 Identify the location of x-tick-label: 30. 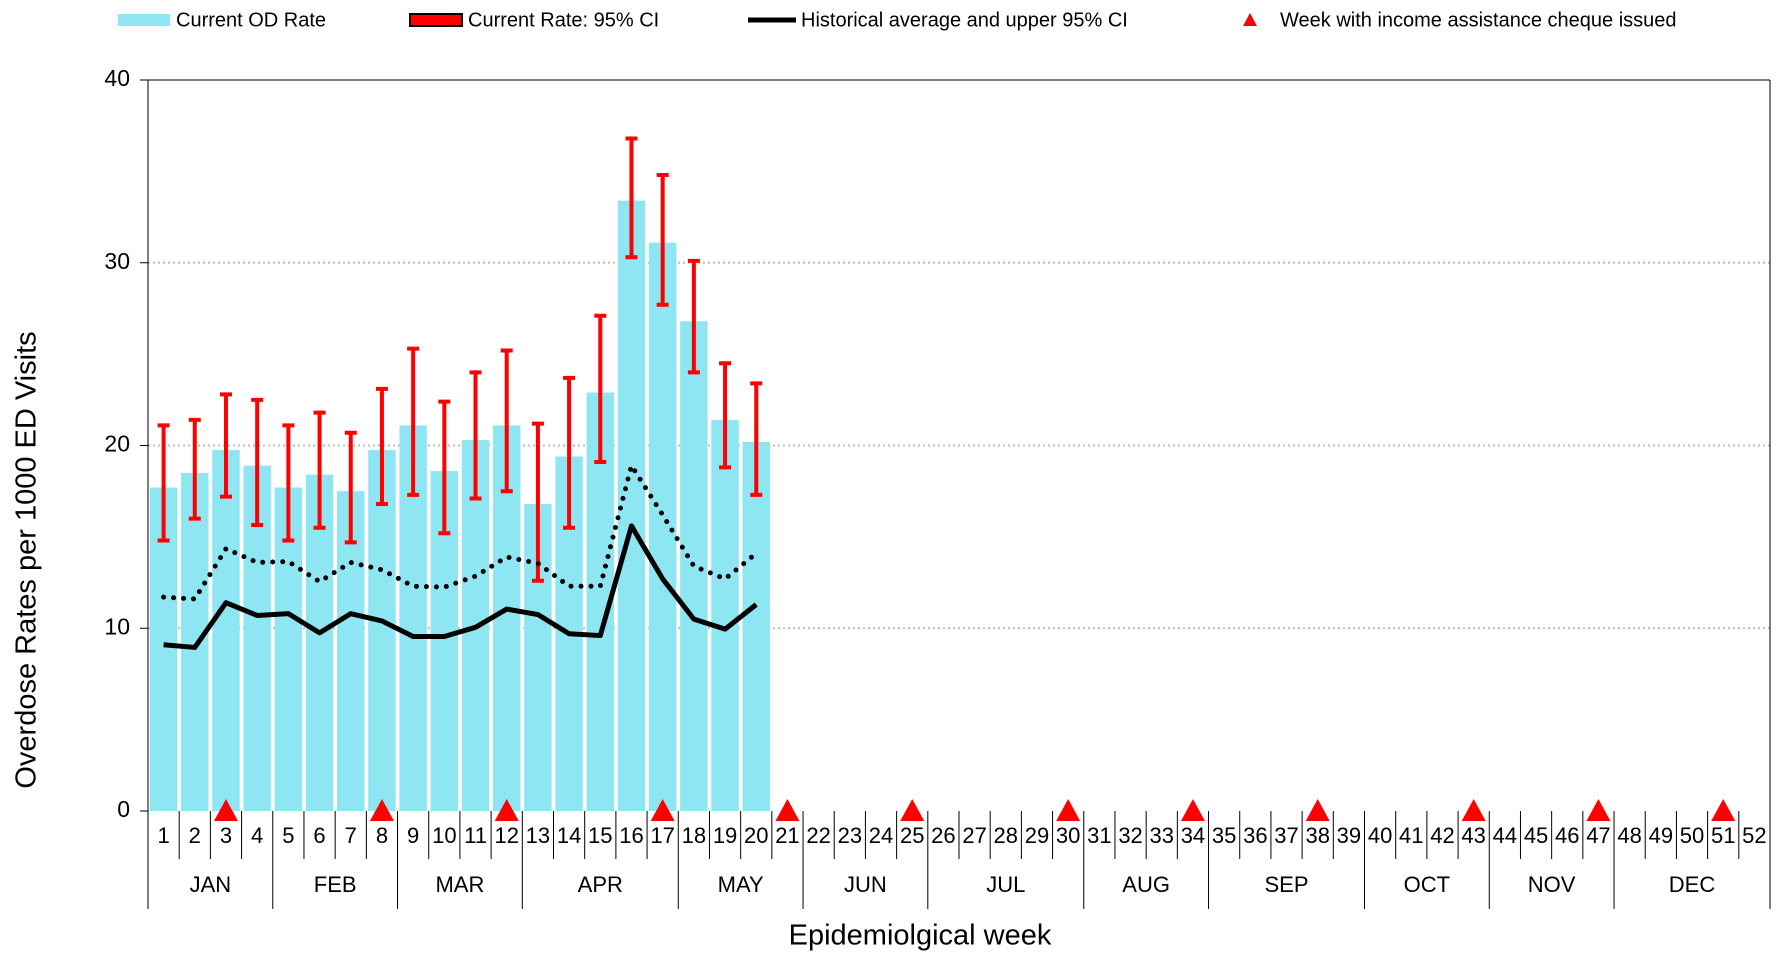
(1068, 835).